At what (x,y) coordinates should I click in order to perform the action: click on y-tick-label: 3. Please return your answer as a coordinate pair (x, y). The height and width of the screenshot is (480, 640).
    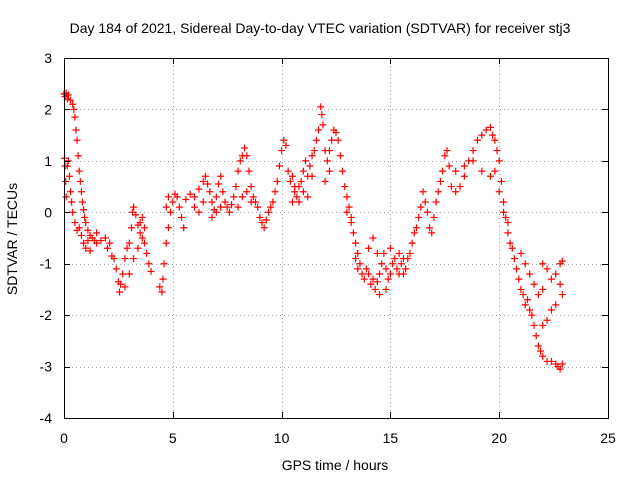
    Looking at the image, I should click on (48, 58).